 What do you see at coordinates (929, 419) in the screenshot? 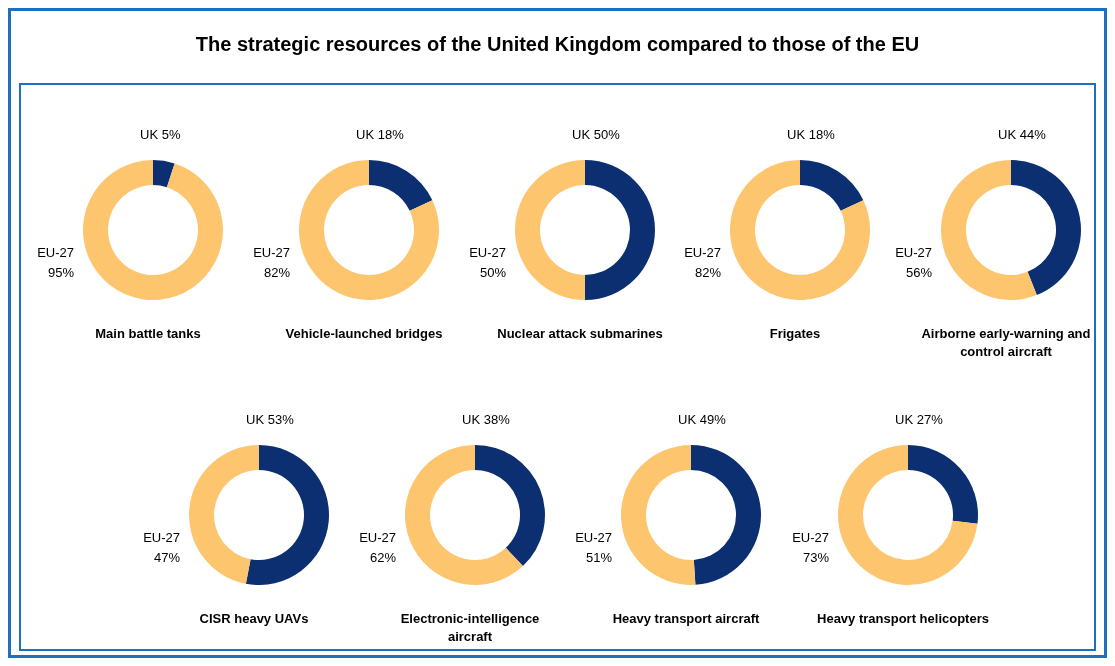
I see `data-label: 27%` at bounding box center [929, 419].